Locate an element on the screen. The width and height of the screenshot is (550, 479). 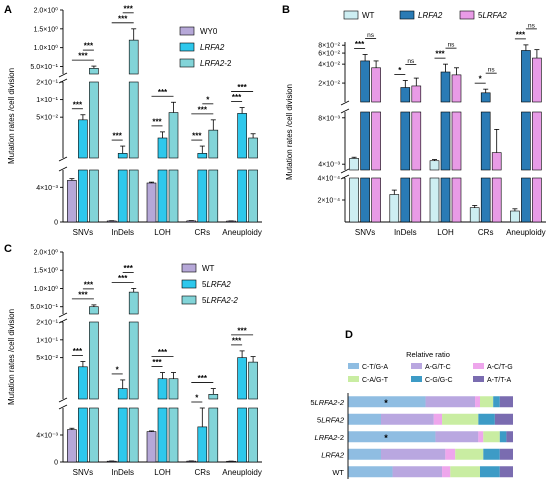
legend-label: 5LRFA2 is located at coordinates (492, 15).